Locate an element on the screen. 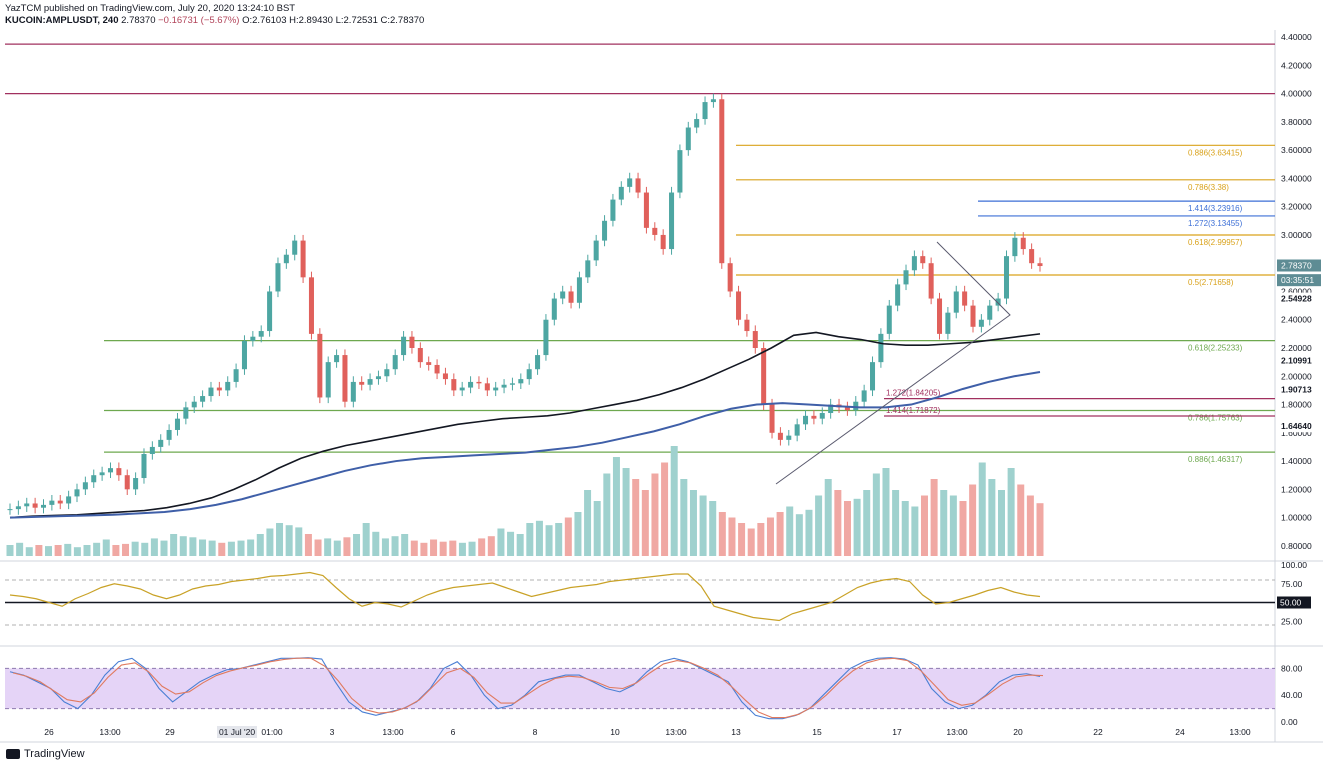  rsi-tick-label: 75.00 is located at coordinates (1292, 584).